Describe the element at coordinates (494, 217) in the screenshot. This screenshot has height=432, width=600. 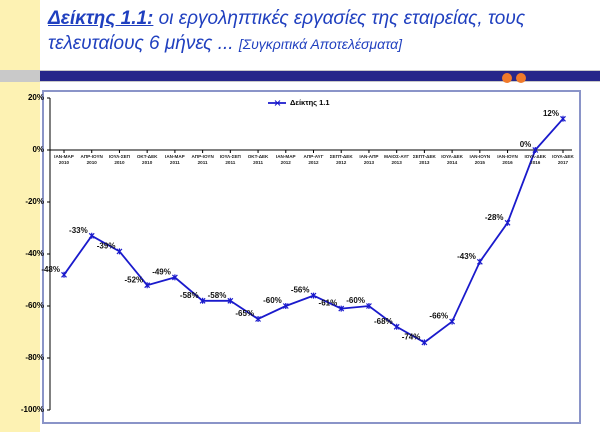
I see `value-label: -28%` at that location.